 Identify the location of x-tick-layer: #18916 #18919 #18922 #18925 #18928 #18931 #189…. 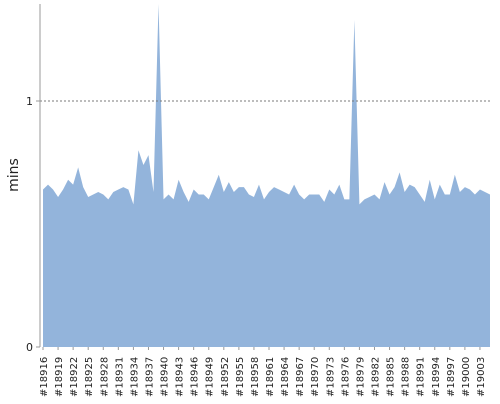
(263, 372).